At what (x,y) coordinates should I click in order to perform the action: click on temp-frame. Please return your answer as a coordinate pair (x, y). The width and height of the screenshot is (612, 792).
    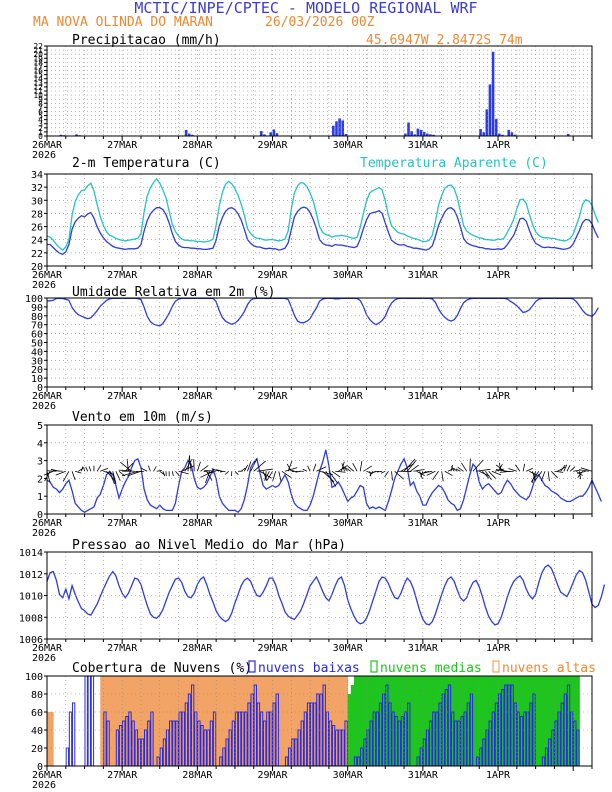
    Looking at the image, I should click on (319, 220).